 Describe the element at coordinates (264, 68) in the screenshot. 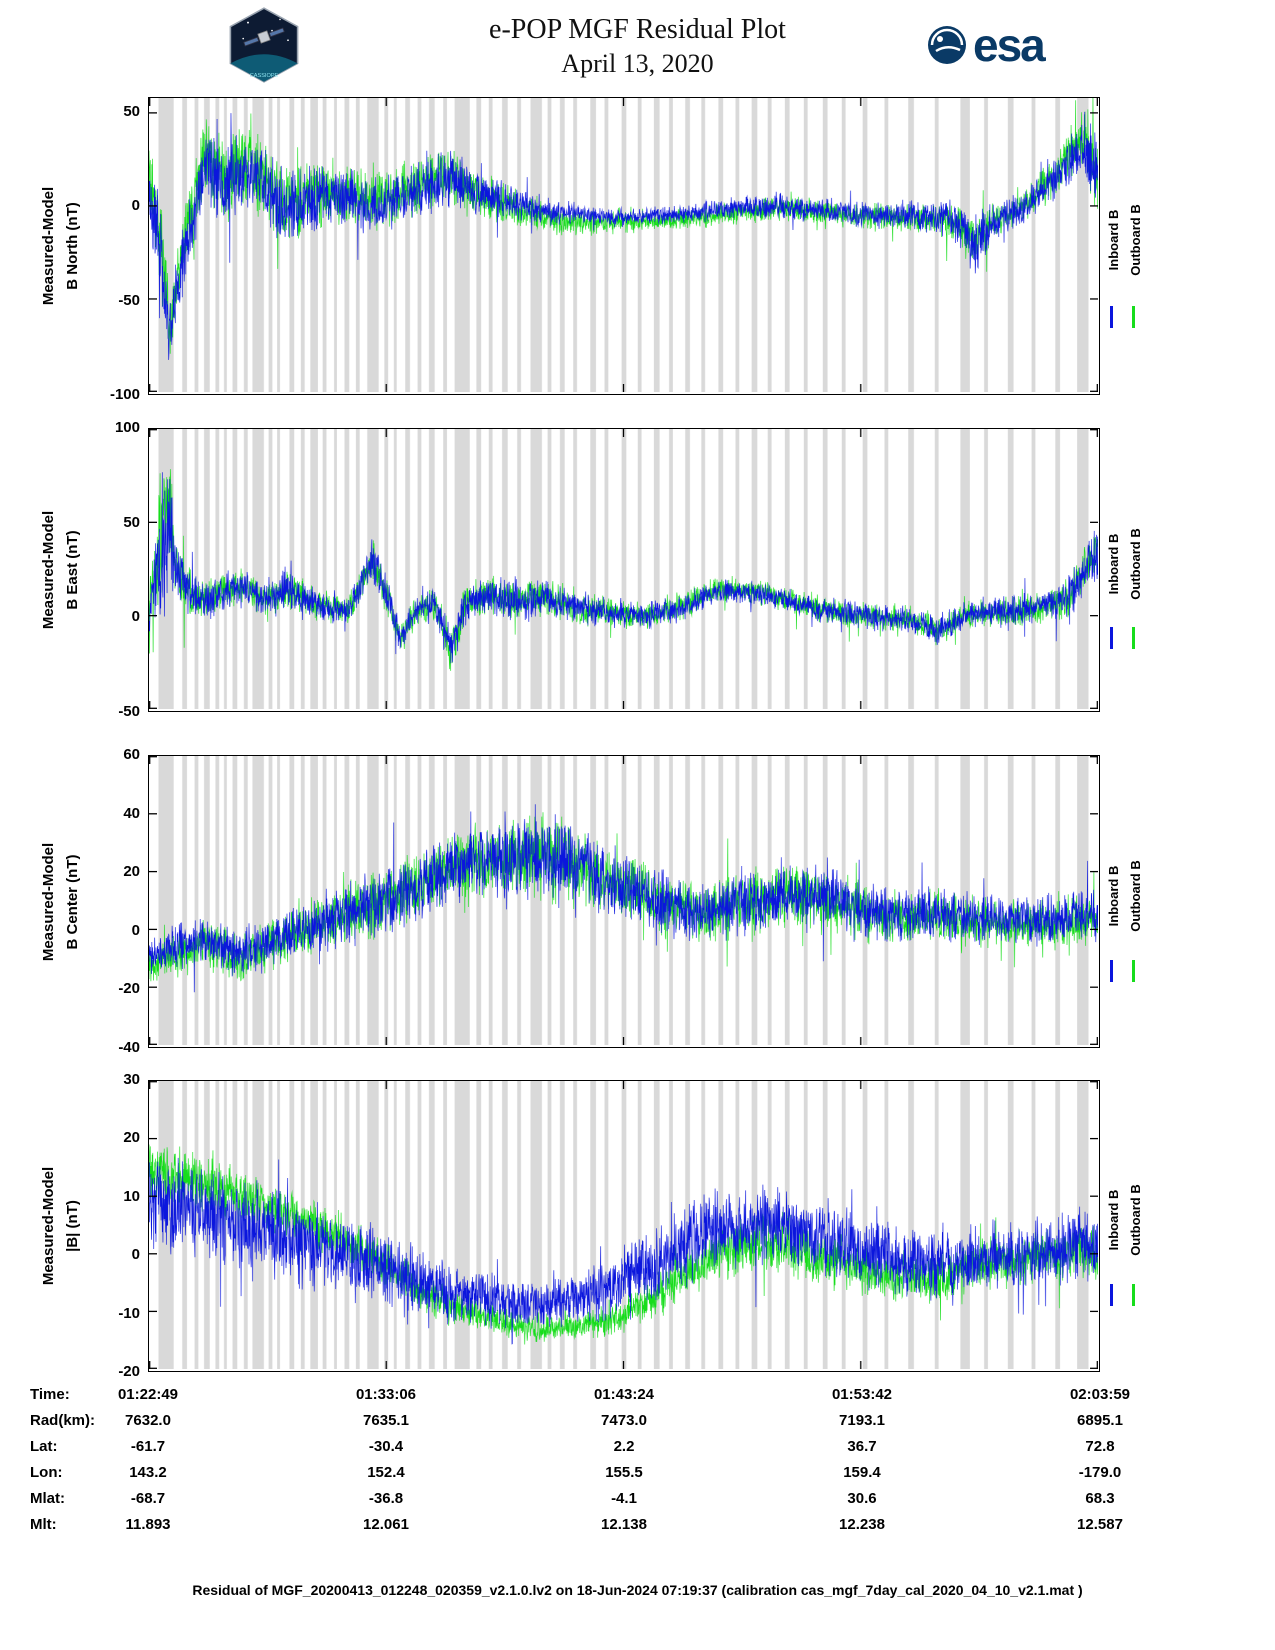

I see `patch-earth` at that location.